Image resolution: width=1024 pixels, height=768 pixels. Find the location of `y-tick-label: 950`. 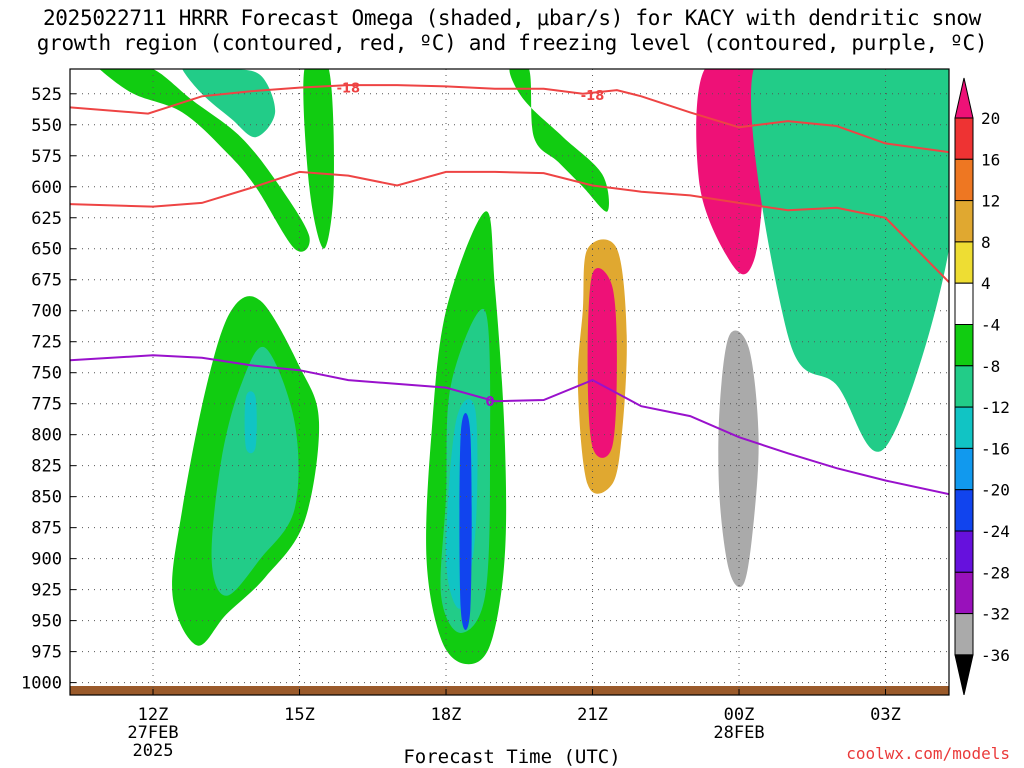

y-tick-label: 950 is located at coordinates (46, 622).